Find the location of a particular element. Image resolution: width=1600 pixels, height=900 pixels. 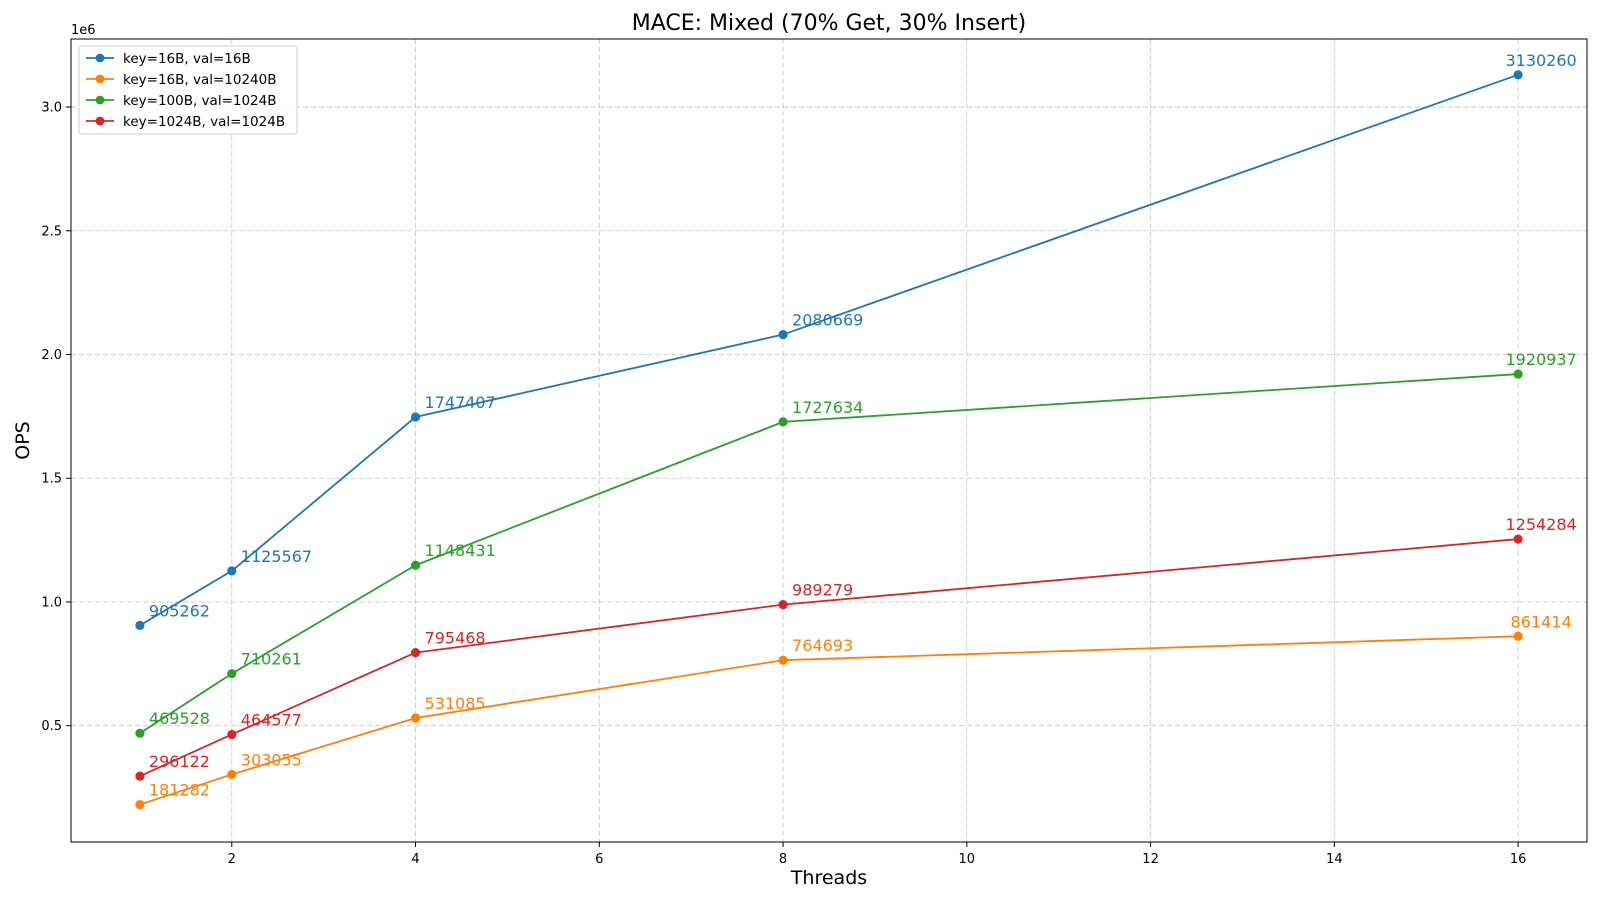

y-tick-label: 0.5 is located at coordinates (51, 726).